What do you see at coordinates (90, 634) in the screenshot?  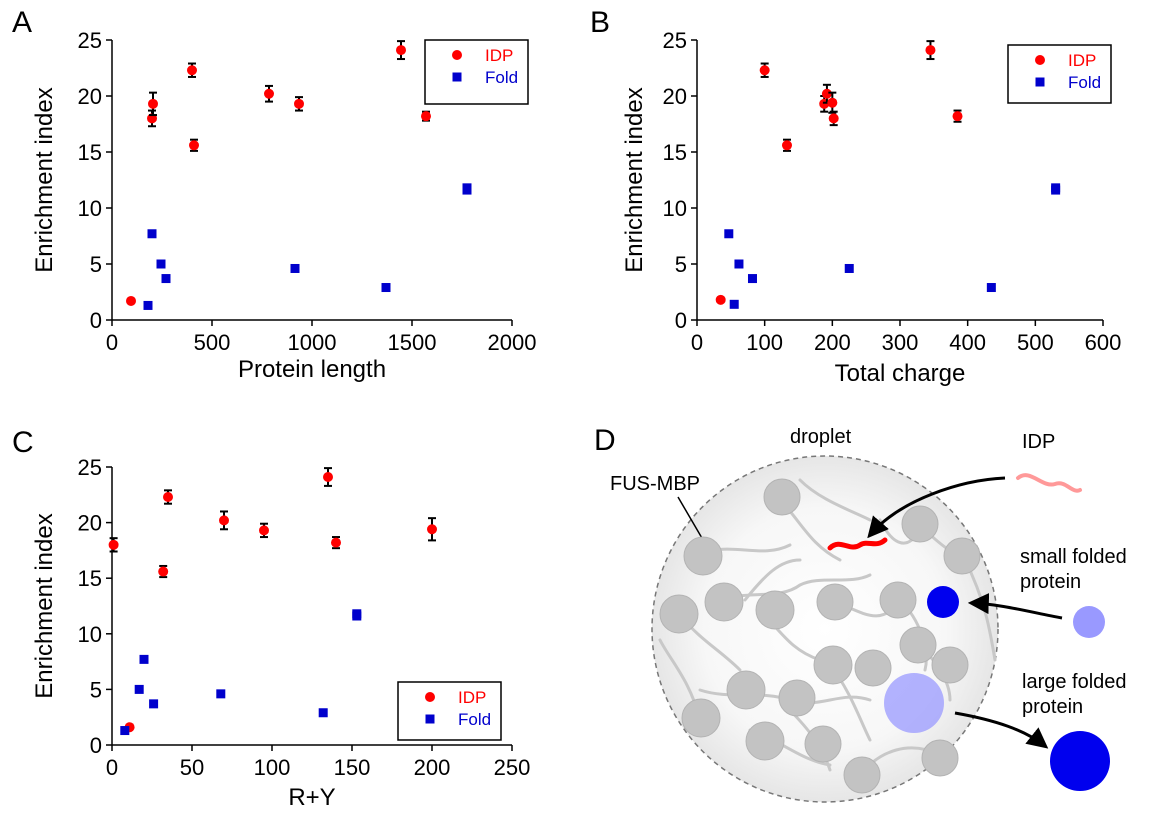 I see `panel-c-y-tick-label: 10` at bounding box center [90, 634].